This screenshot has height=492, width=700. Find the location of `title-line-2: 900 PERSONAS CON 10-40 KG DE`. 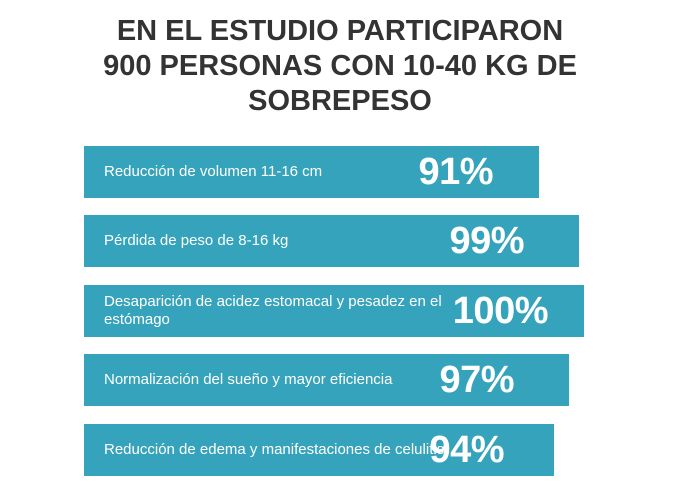

title-line-2: 900 PERSONAS CON 10-40 KG DE is located at coordinates (340, 66).